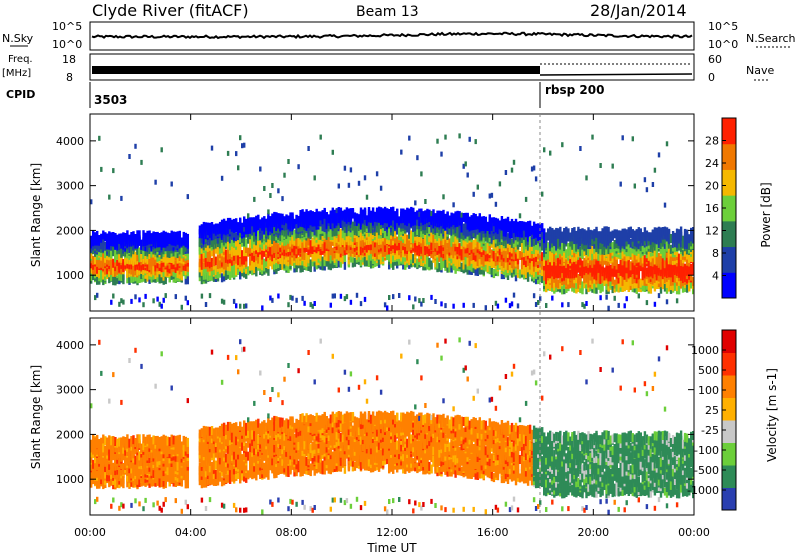 This screenshot has height=554, width=800. I want to click on nsearch-tick-top: 10^5, so click(723, 26).